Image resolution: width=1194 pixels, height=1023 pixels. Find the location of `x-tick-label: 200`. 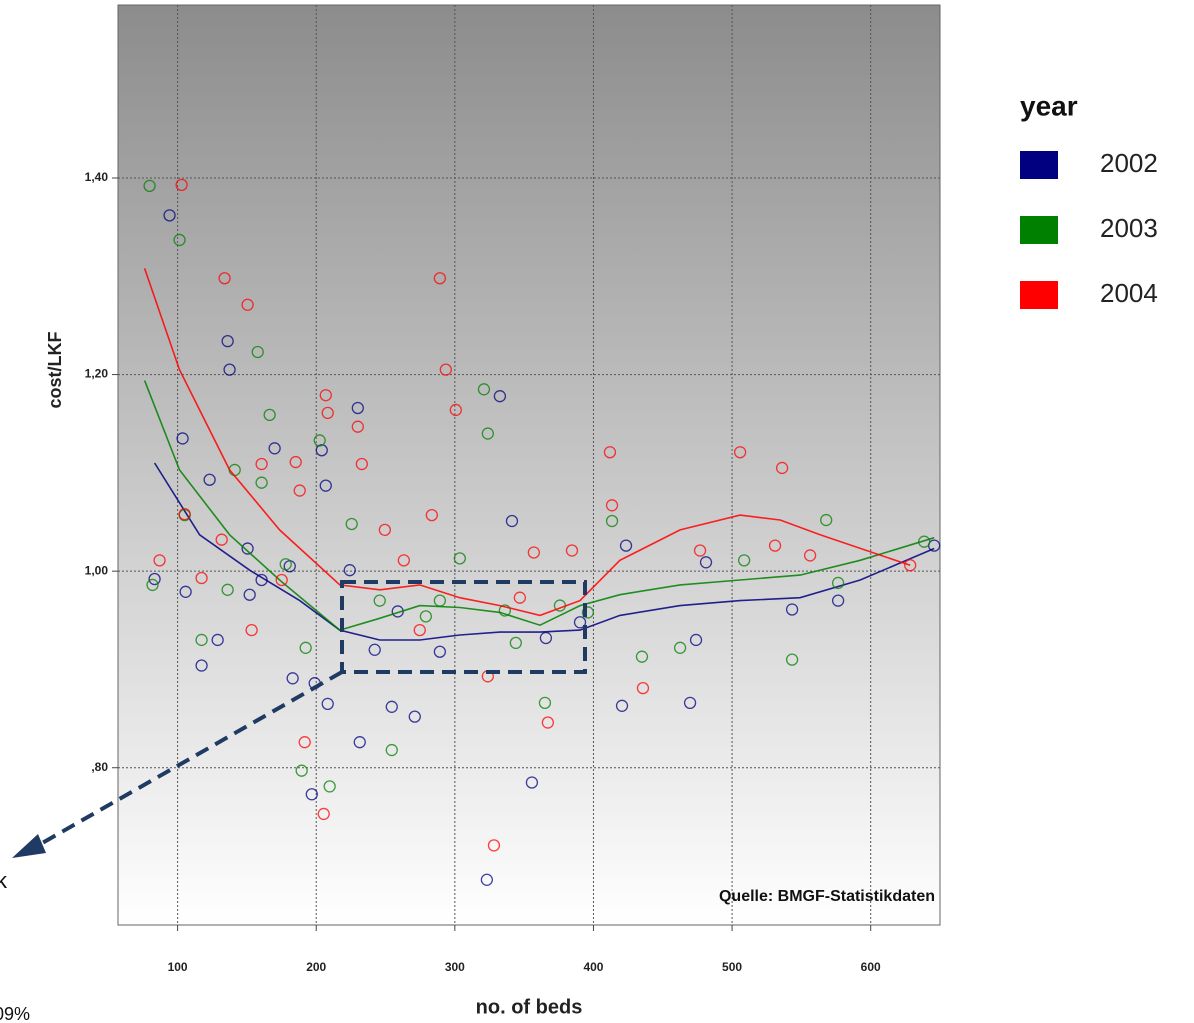

x-tick-label: 200 is located at coordinates (316, 967).